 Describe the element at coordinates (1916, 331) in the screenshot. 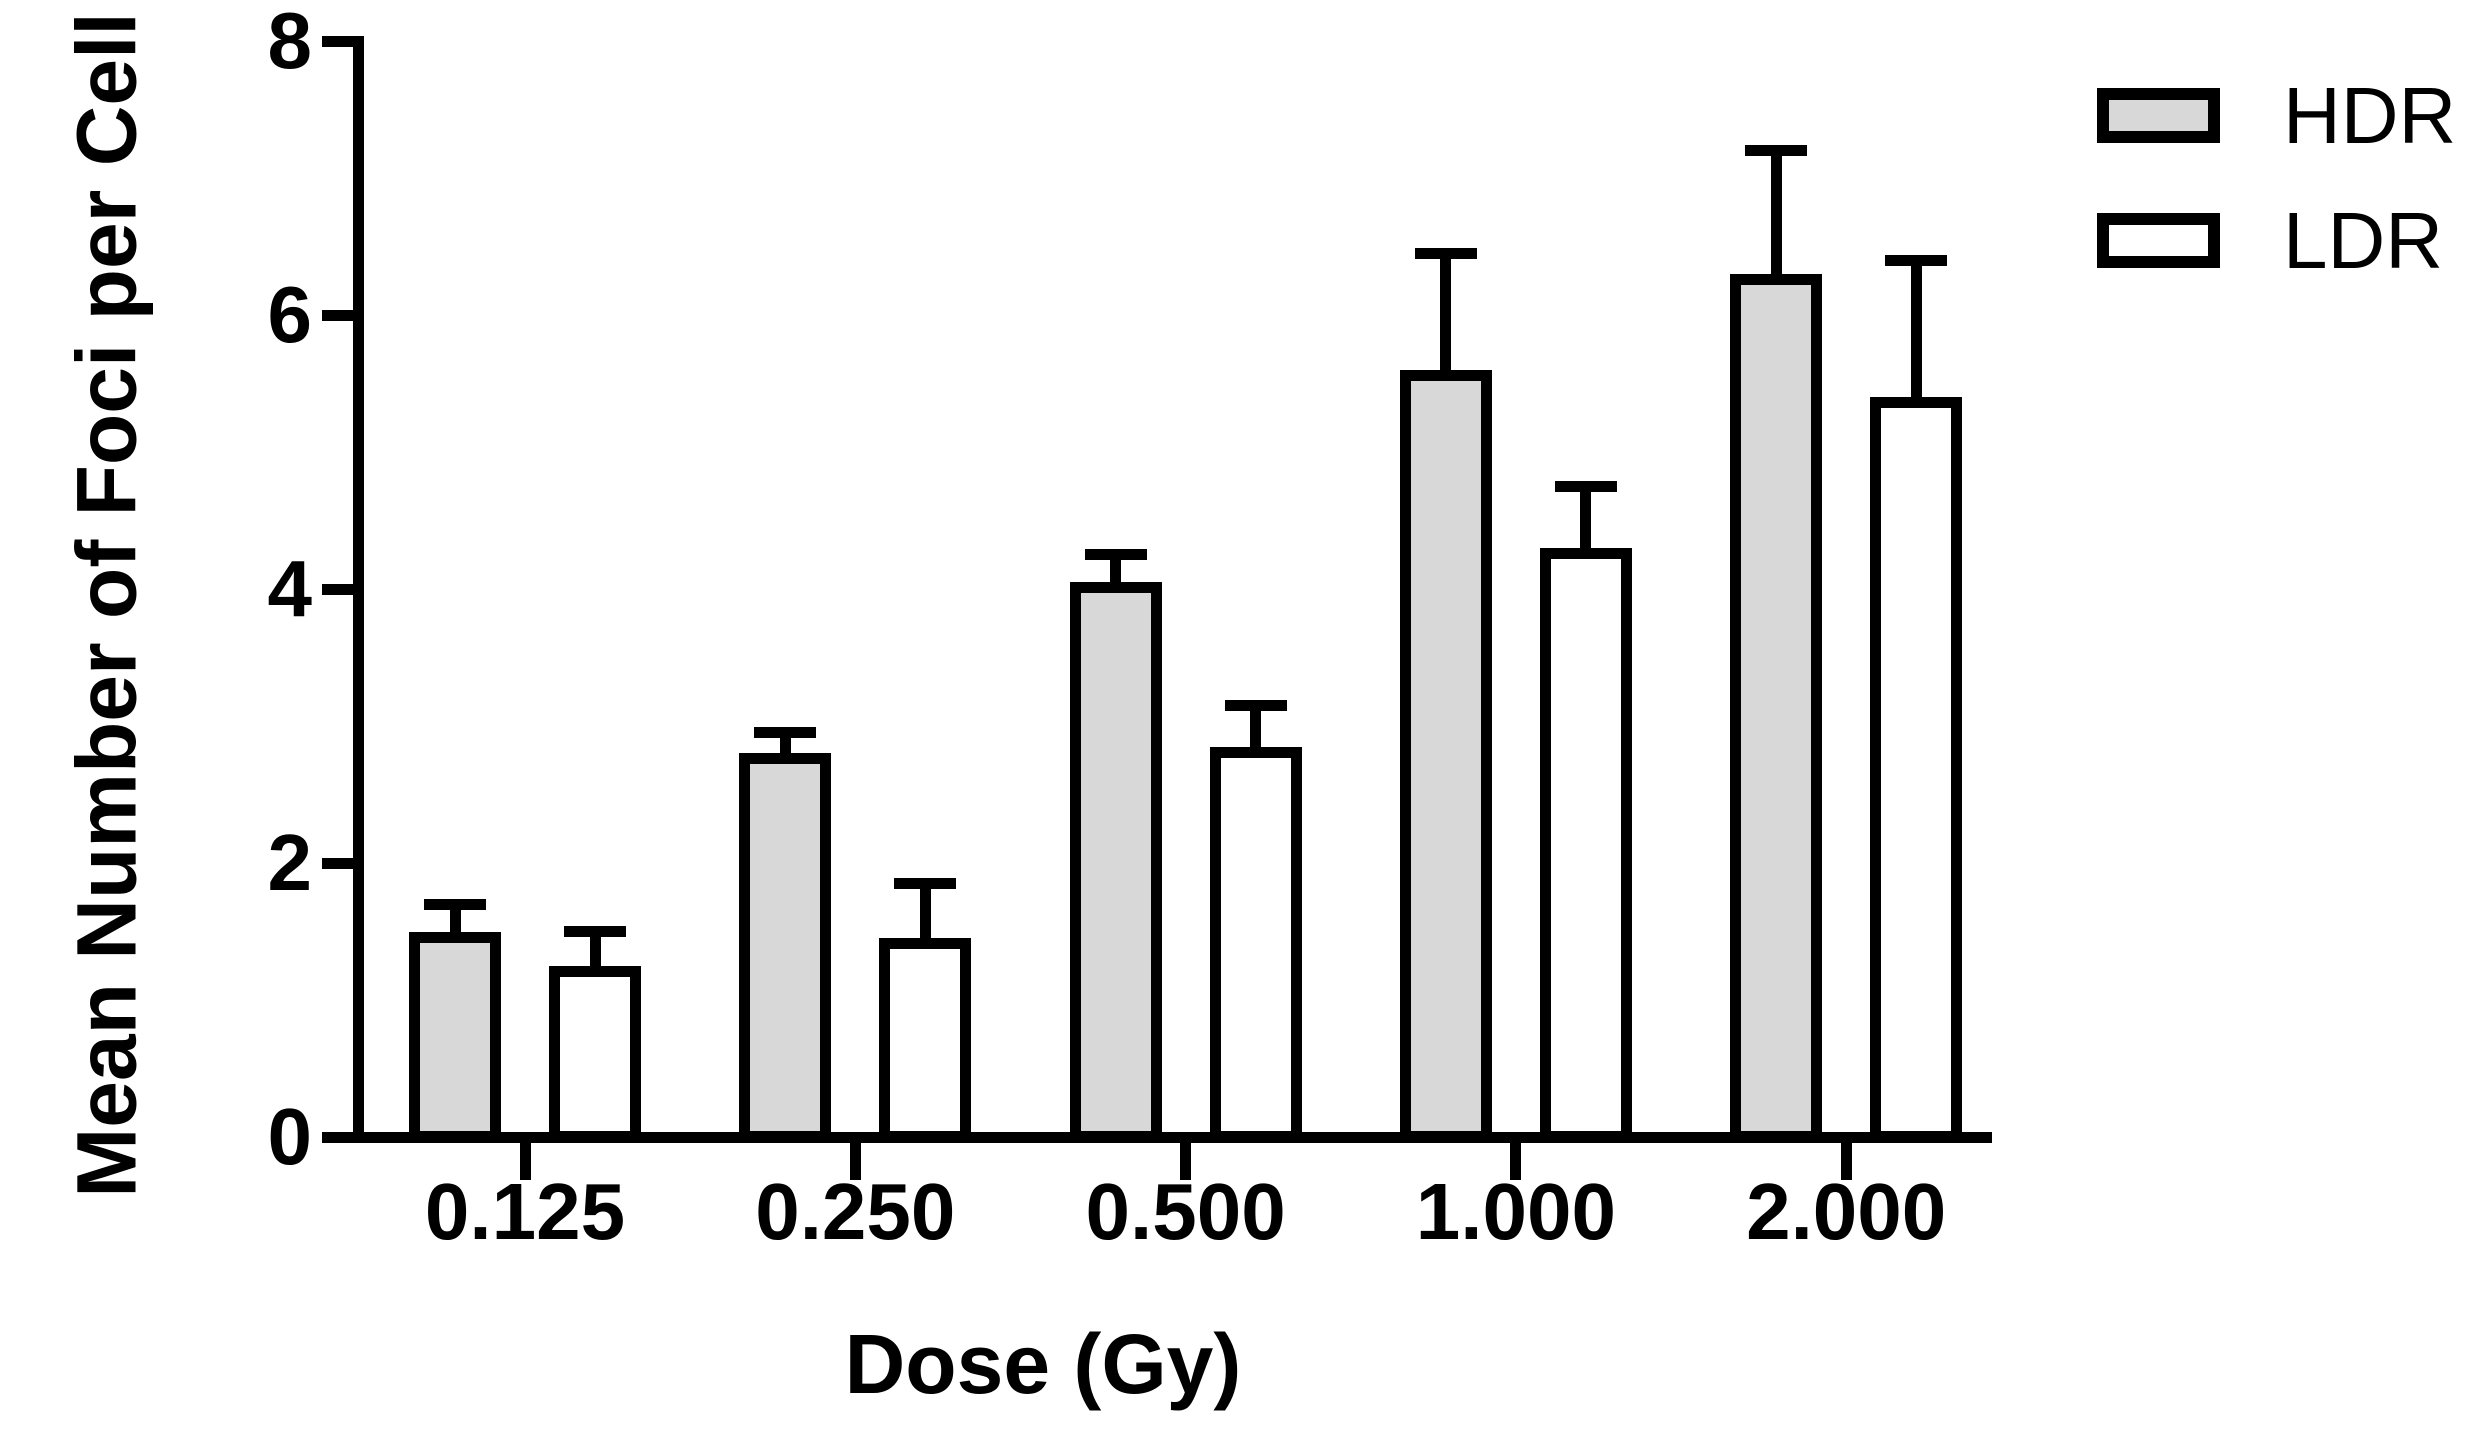

I see `error-bar-stem-LDR-2.000` at that location.